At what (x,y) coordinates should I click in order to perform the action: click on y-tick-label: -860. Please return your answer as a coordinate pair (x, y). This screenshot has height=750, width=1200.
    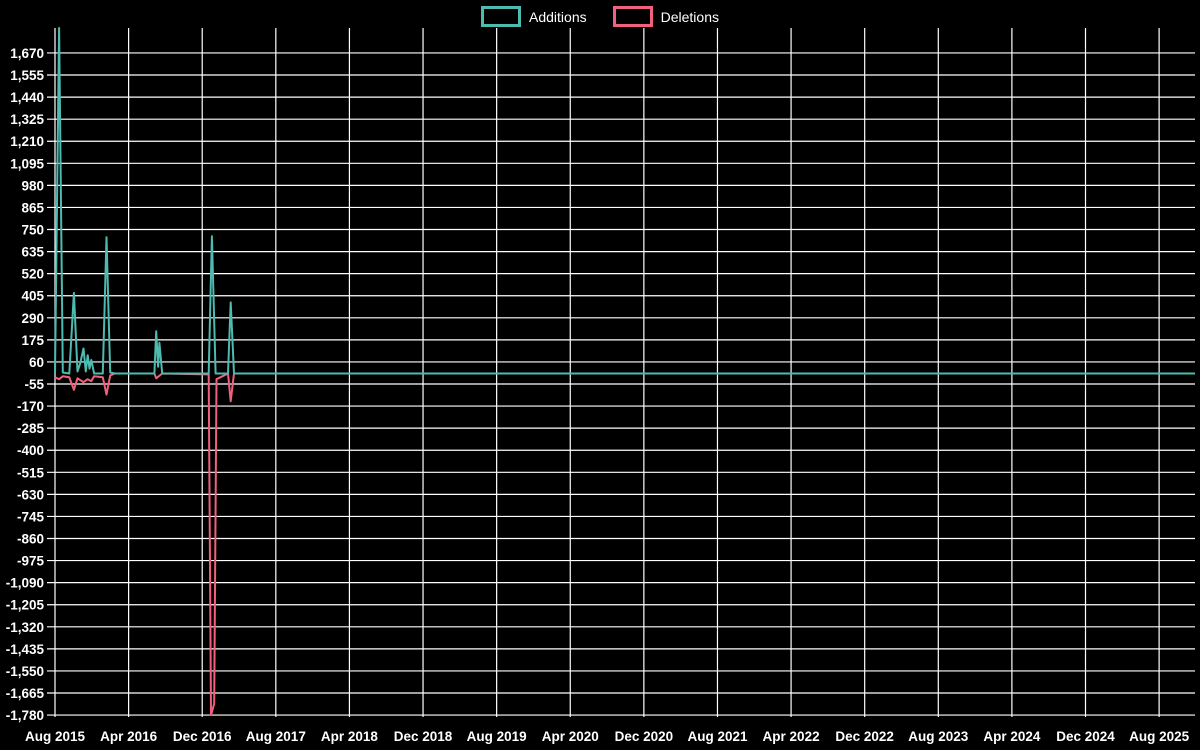
    Looking at the image, I should click on (30, 539).